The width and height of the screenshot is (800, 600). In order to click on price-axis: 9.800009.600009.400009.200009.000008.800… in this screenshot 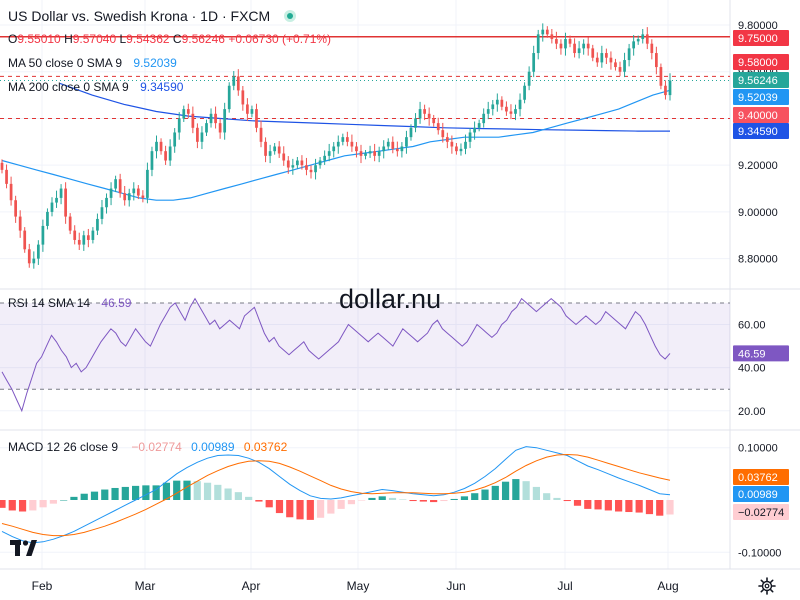, I will do `click(761, 289)`.